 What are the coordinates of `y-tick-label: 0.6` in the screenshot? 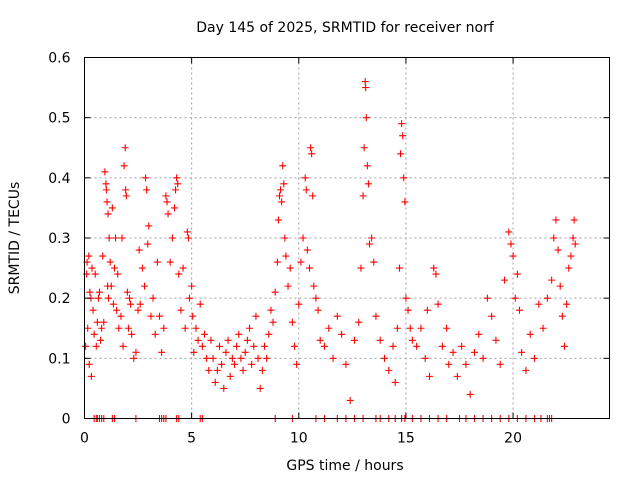 It's located at (59, 59).